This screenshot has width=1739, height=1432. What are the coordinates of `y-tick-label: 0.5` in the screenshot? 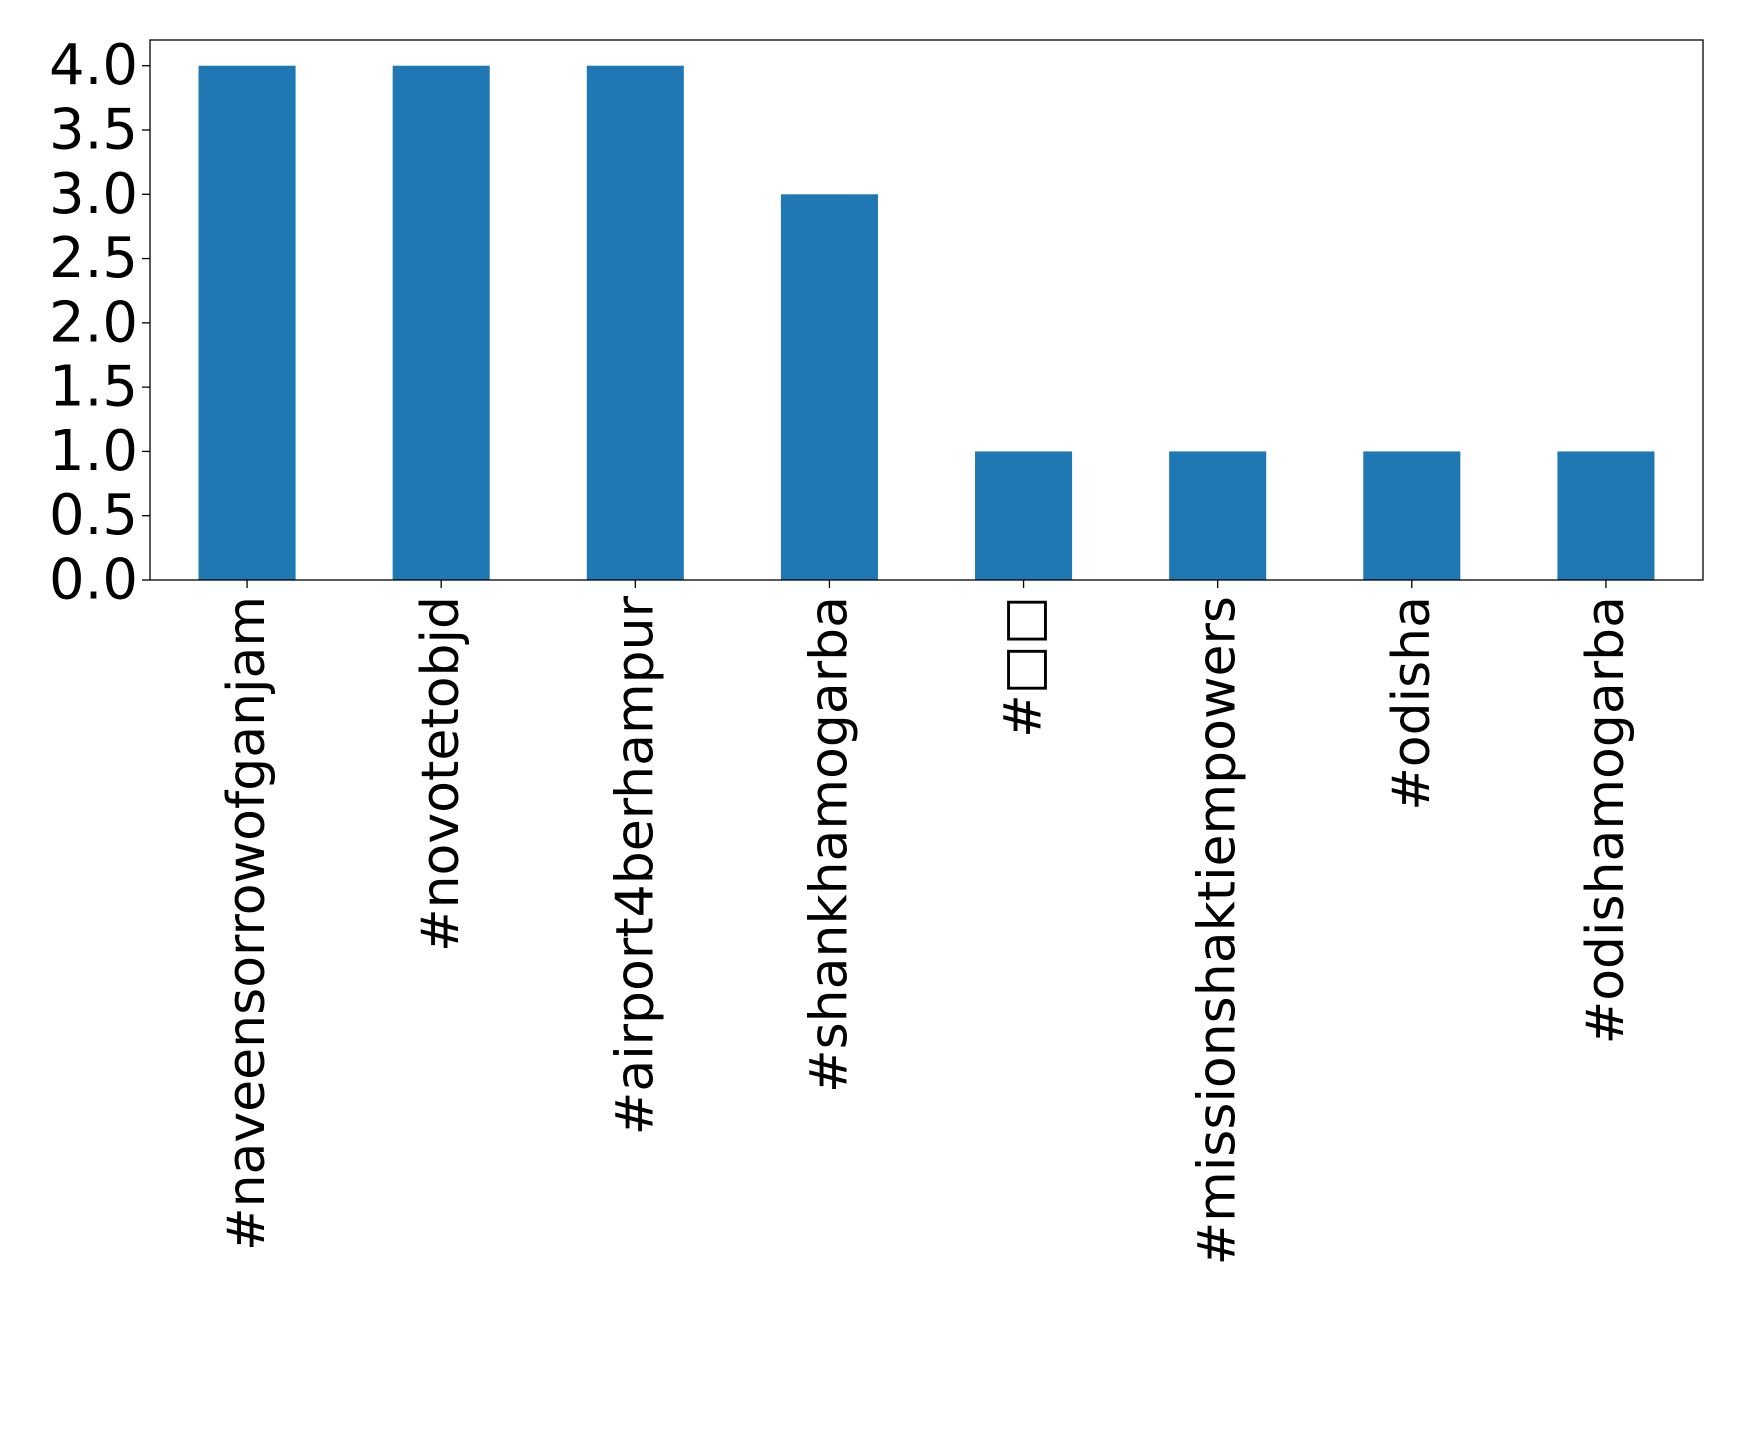 It's located at (93, 515).